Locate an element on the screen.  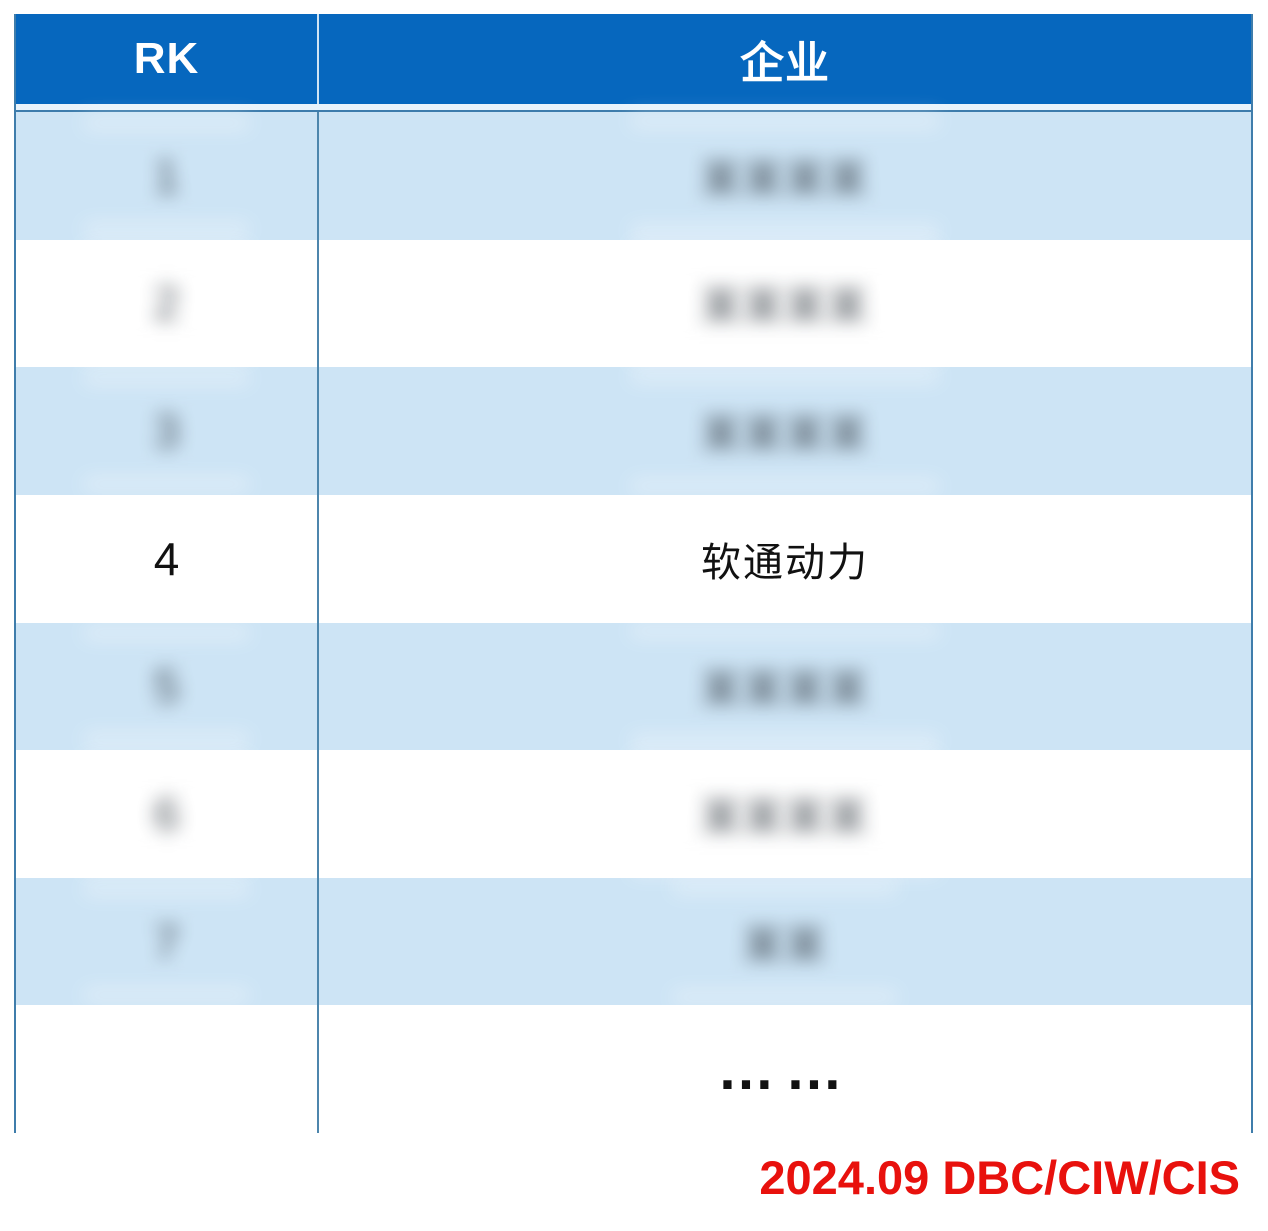
rank-value-blurred: 1 is located at coordinates (166, 175).